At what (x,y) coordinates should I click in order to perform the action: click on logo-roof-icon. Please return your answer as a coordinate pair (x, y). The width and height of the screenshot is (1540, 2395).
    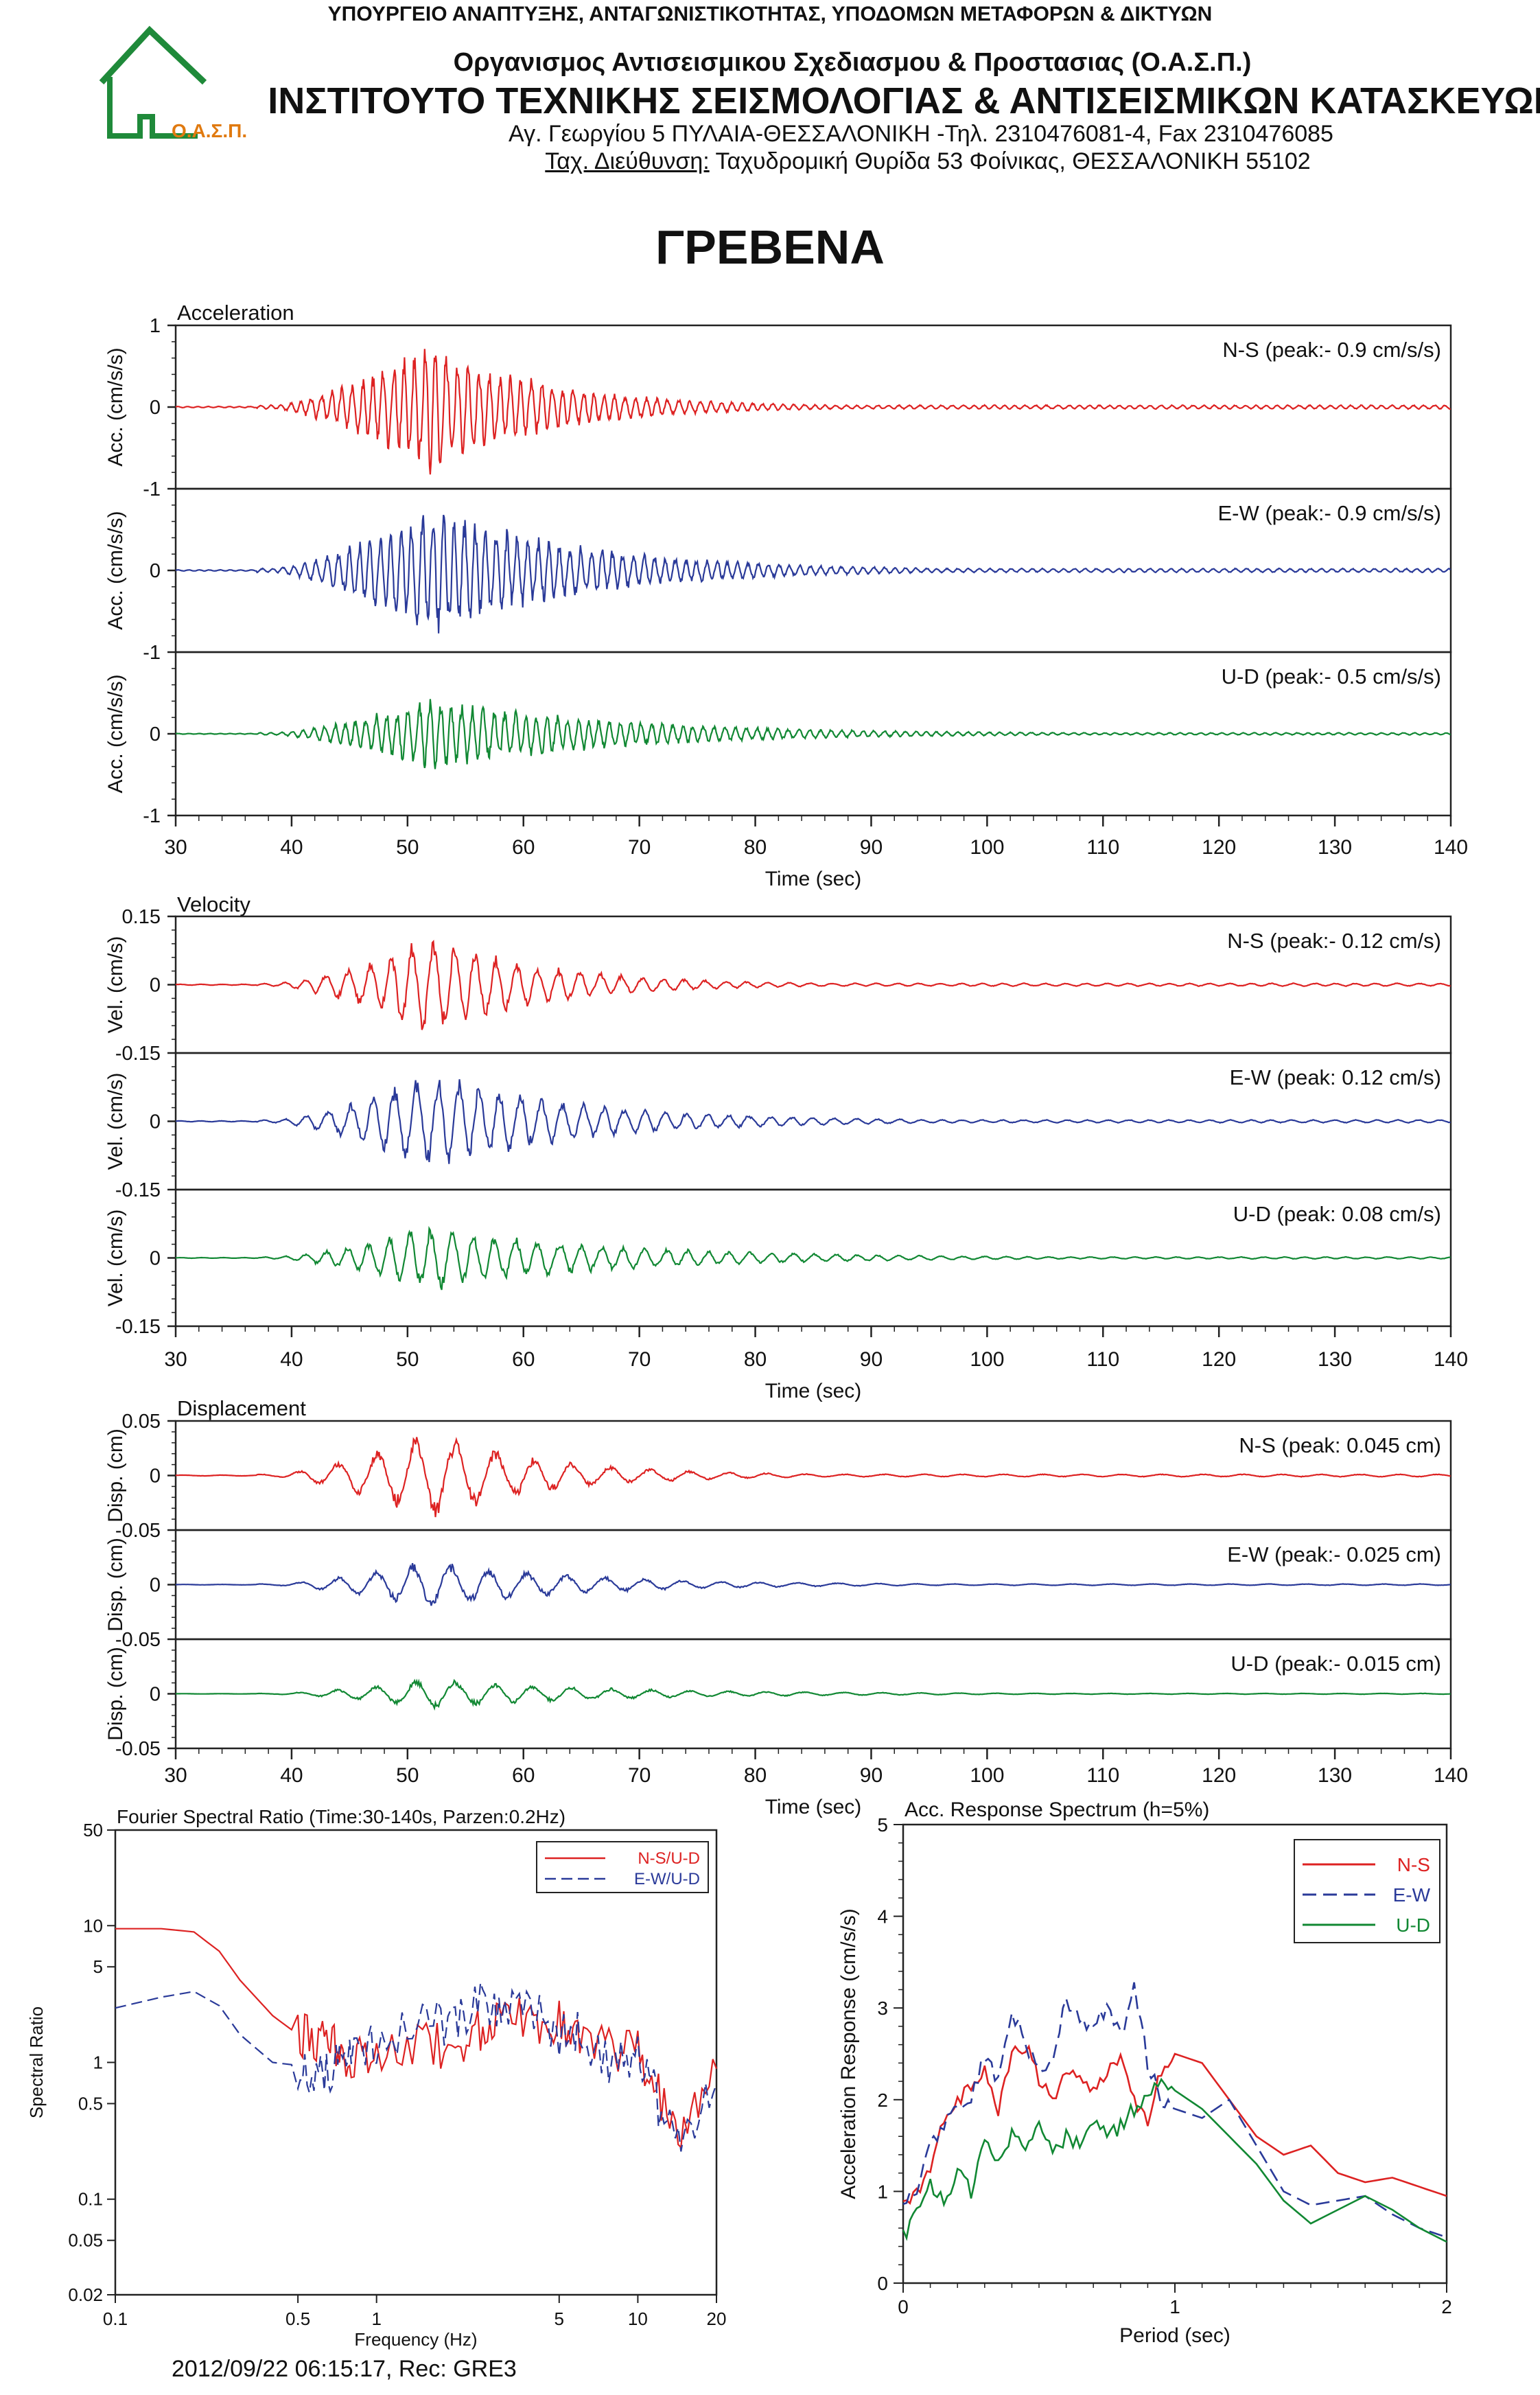
    Looking at the image, I should click on (153, 55).